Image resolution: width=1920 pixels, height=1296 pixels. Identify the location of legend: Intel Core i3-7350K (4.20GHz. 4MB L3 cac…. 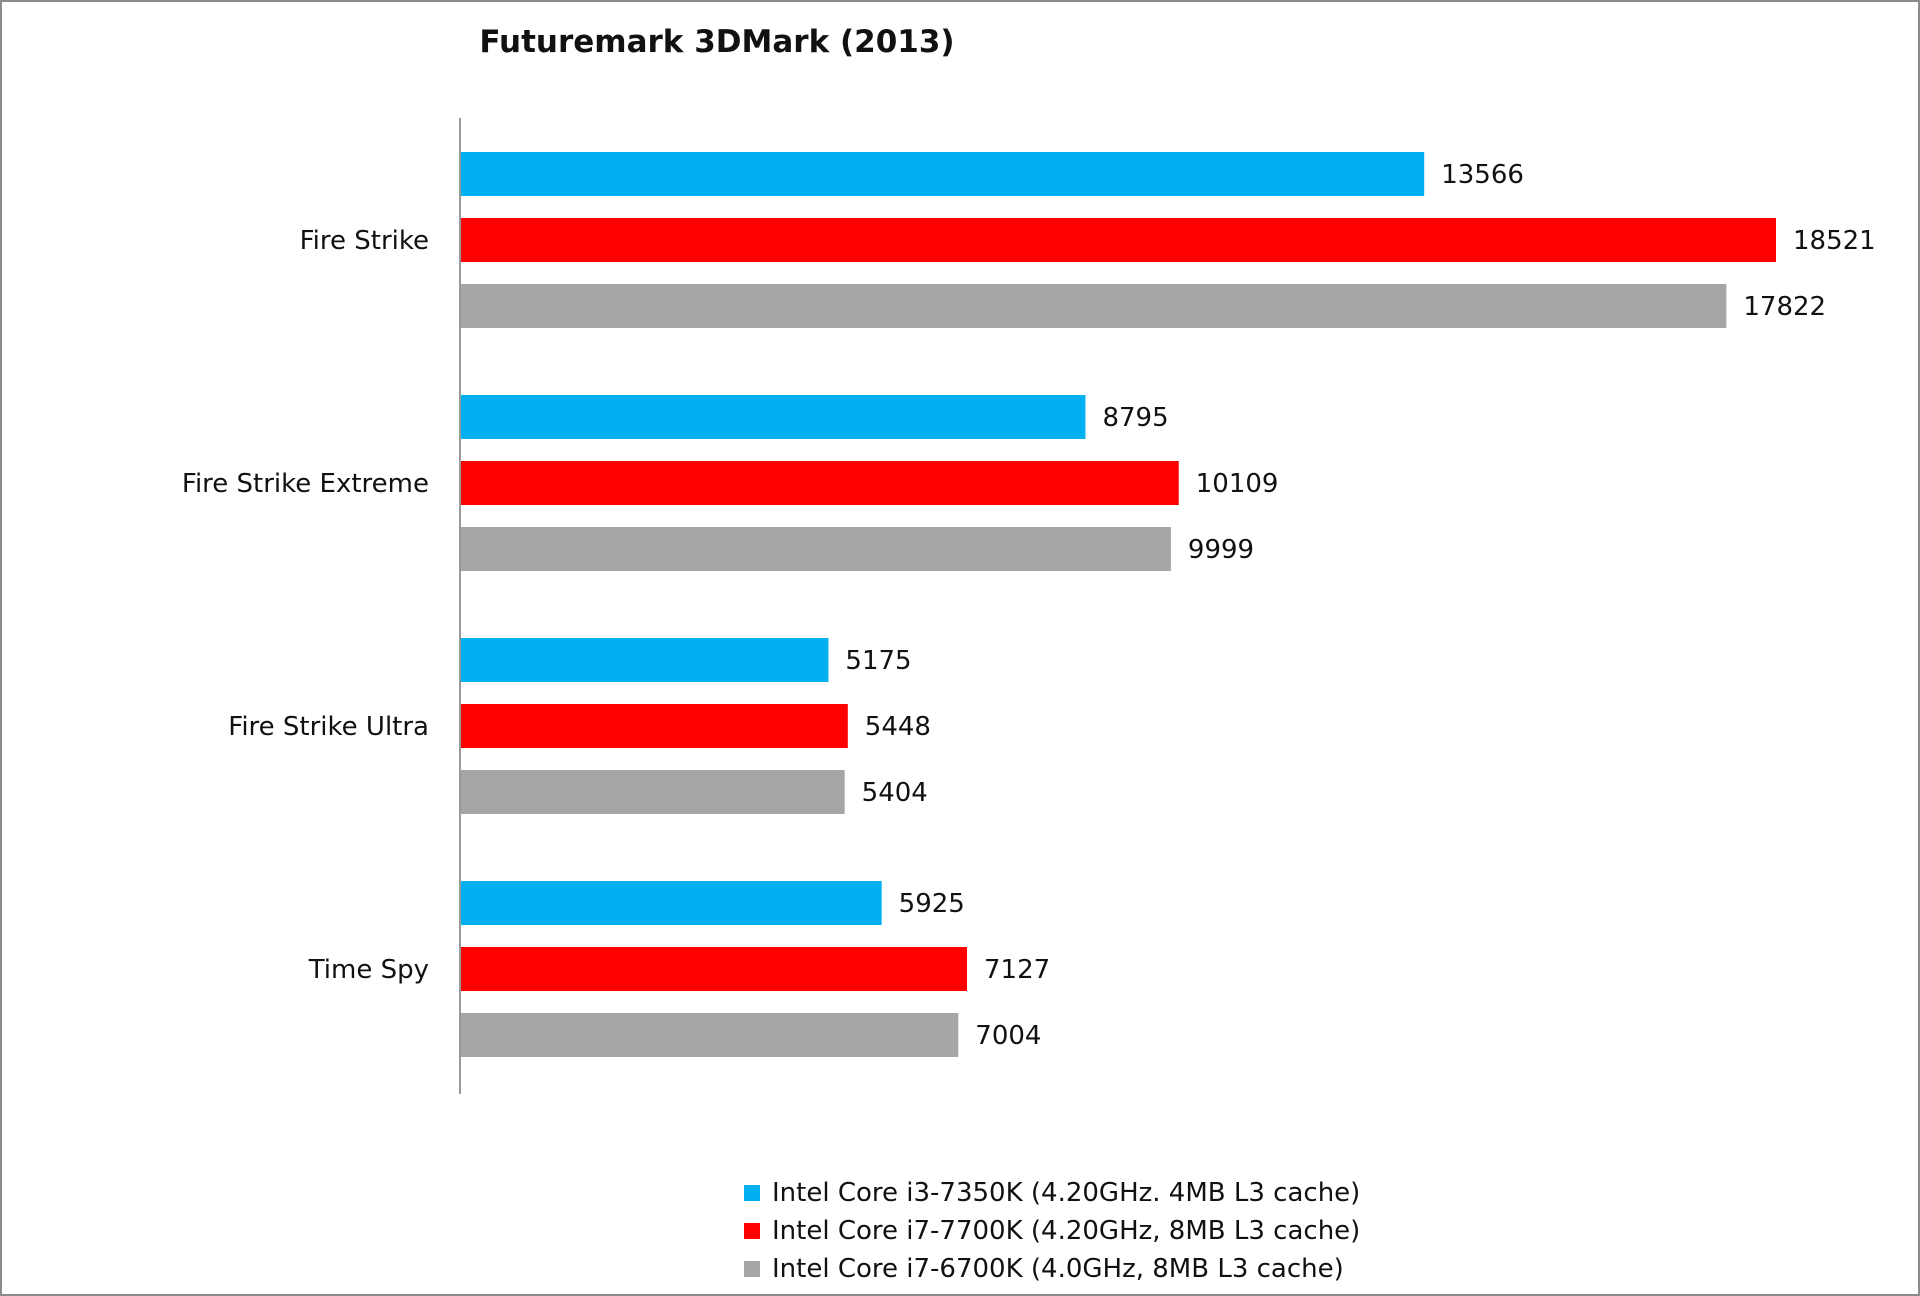
(1052, 1231).